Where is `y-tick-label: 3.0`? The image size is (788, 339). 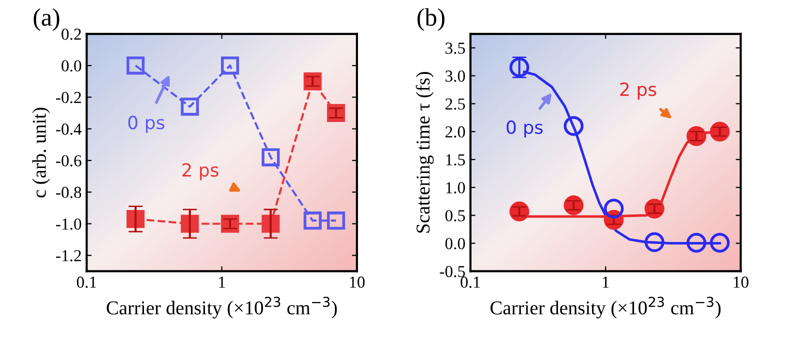 y-tick-label: 3.0 is located at coordinates (455, 76).